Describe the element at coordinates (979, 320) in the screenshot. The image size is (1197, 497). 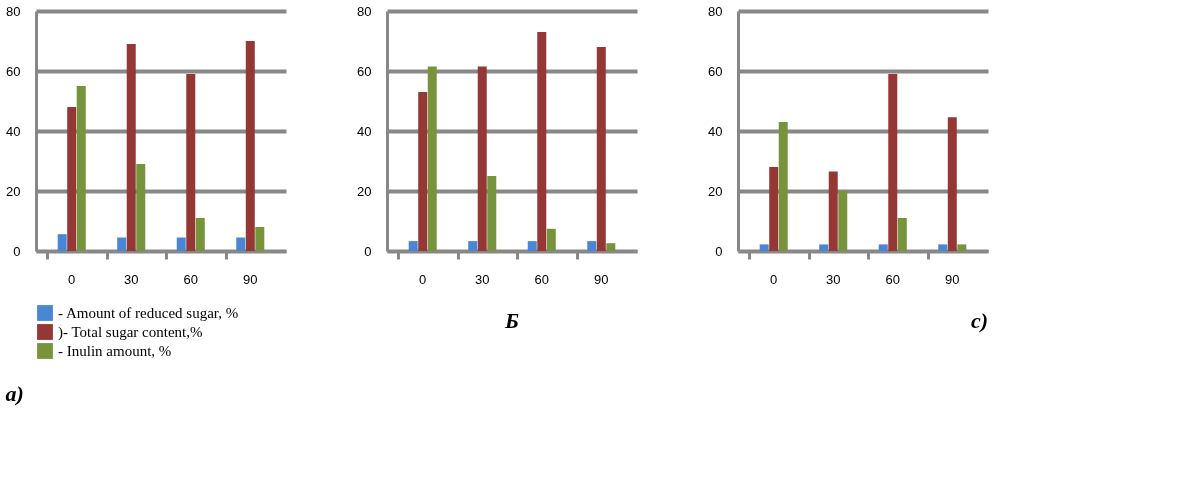
I see `text: c)` at that location.